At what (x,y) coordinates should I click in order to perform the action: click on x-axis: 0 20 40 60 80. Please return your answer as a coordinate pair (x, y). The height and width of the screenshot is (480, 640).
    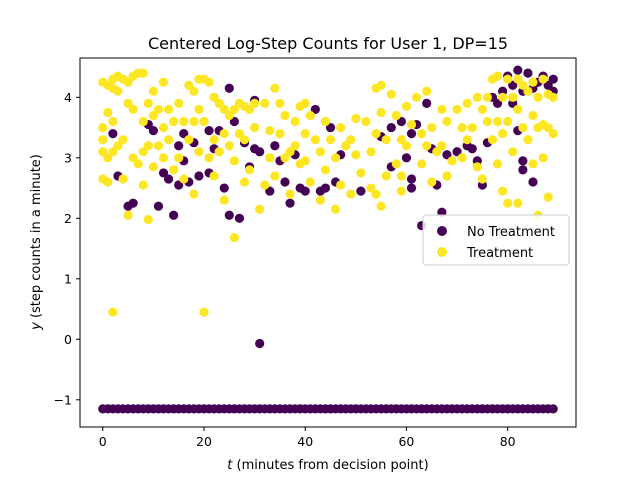
    Looking at the image, I should click on (307, 438).